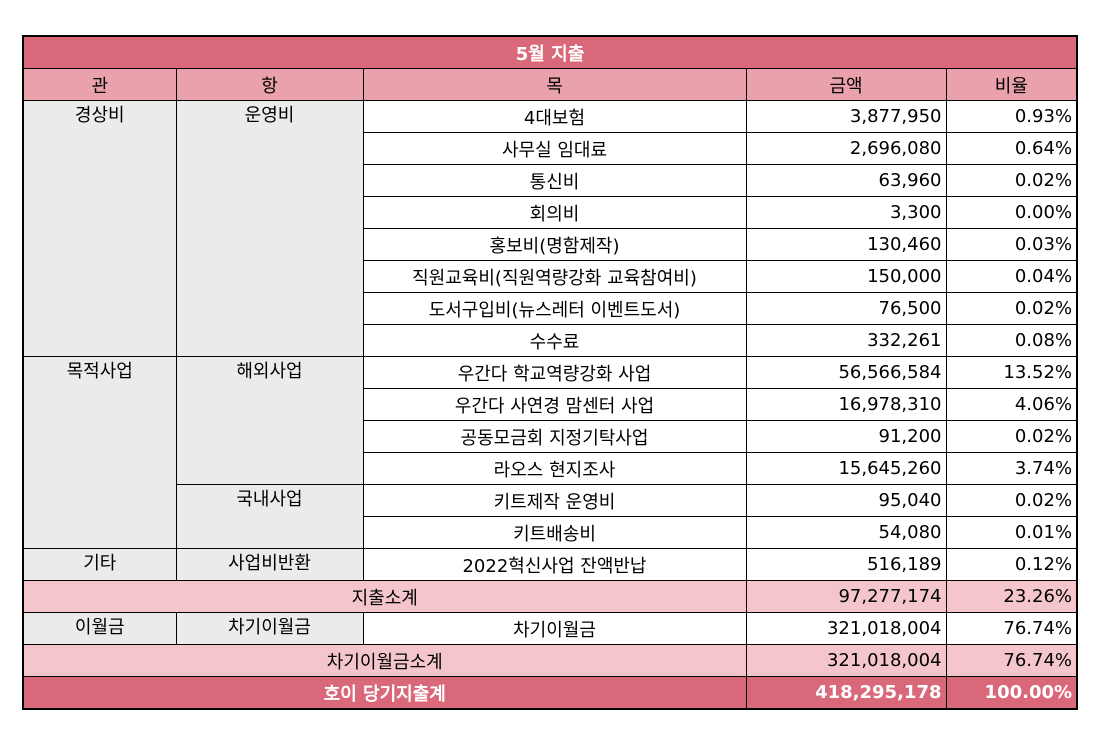 This screenshot has width=1101, height=741. What do you see at coordinates (846, 532) in the screenshot?
I see `amount-cell: 54,080` at bounding box center [846, 532].